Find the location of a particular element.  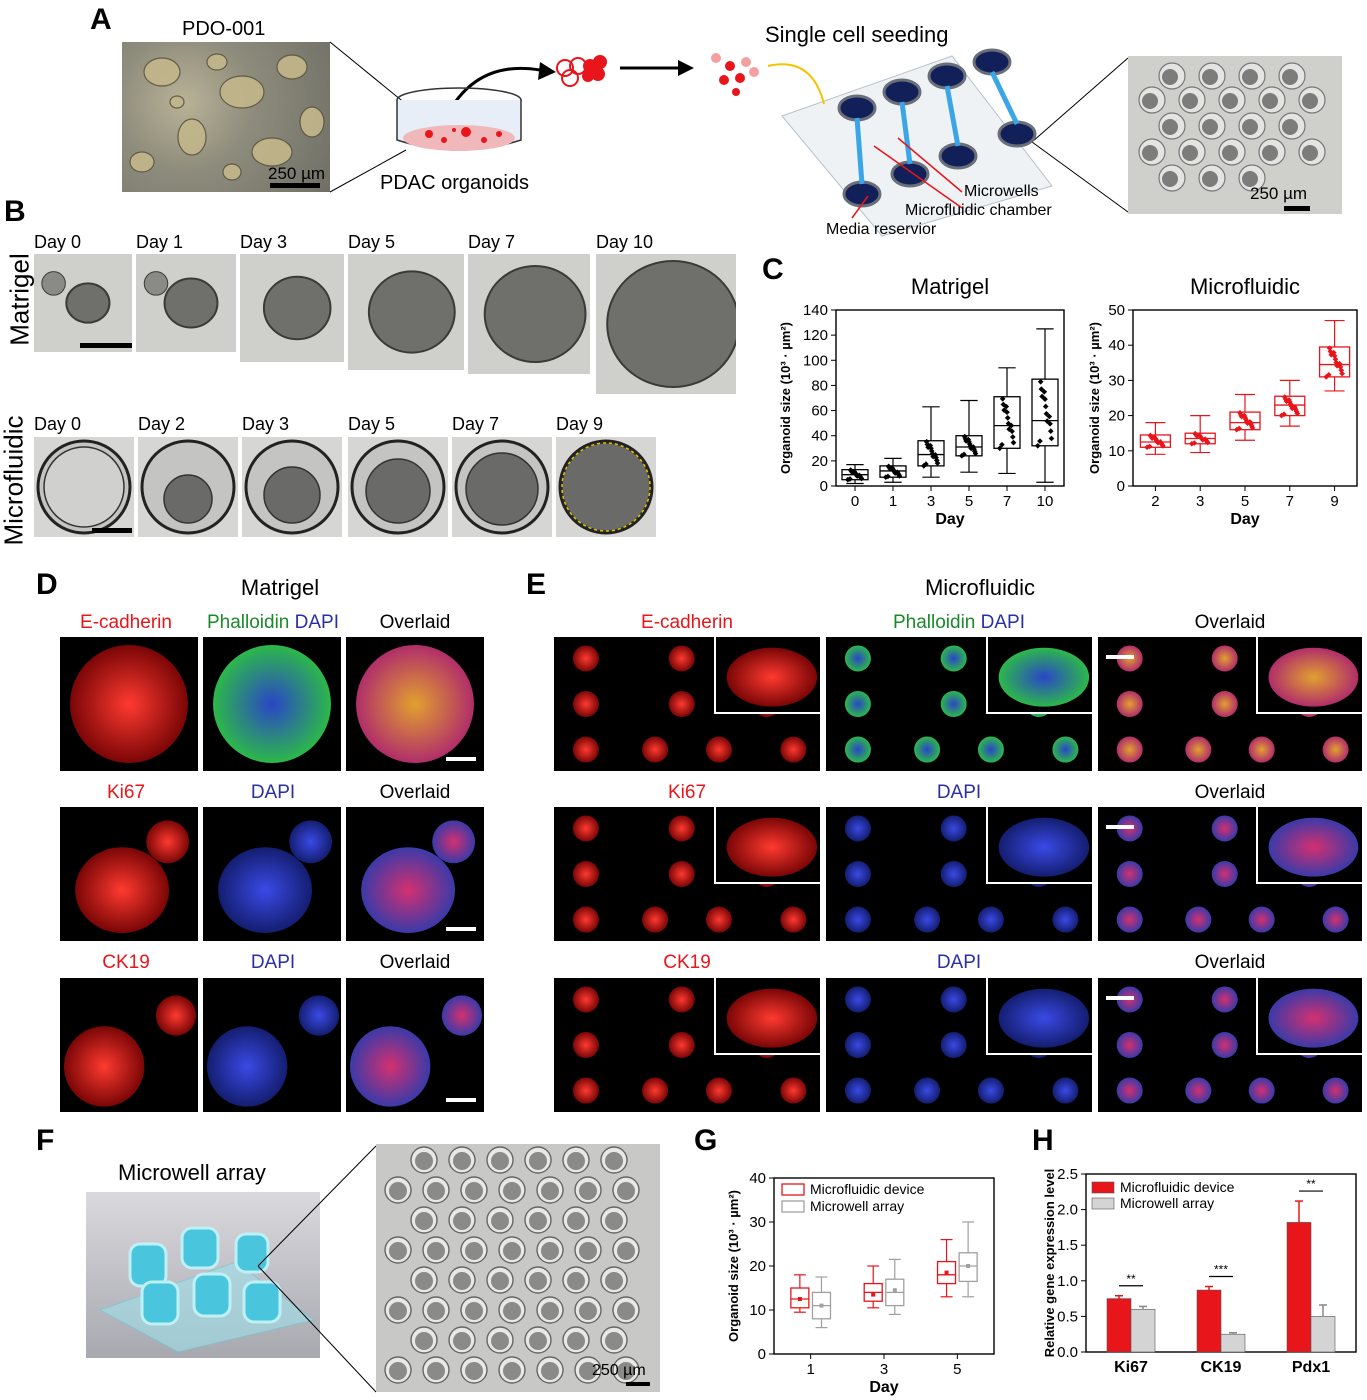

panel-f-title: Microwell array is located at coordinates (192, 1172).